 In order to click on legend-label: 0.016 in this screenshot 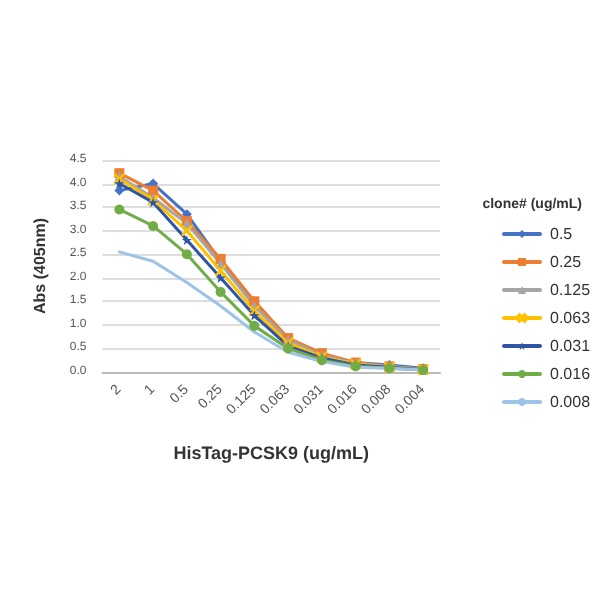, I will do `click(571, 374)`.